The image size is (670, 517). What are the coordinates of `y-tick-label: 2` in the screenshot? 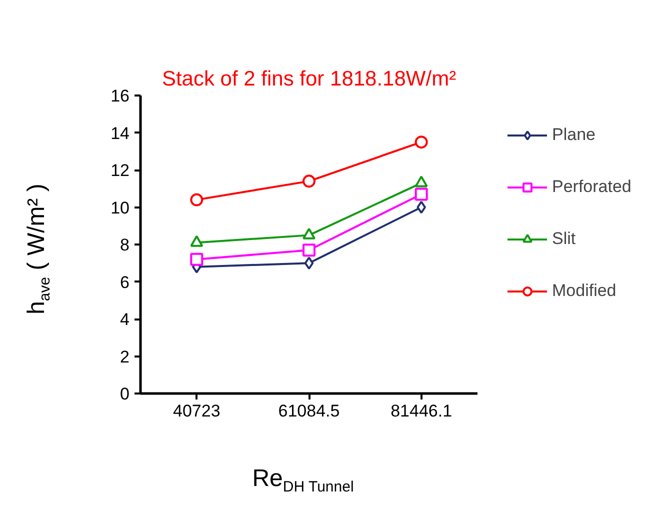 It's located at (125, 356).